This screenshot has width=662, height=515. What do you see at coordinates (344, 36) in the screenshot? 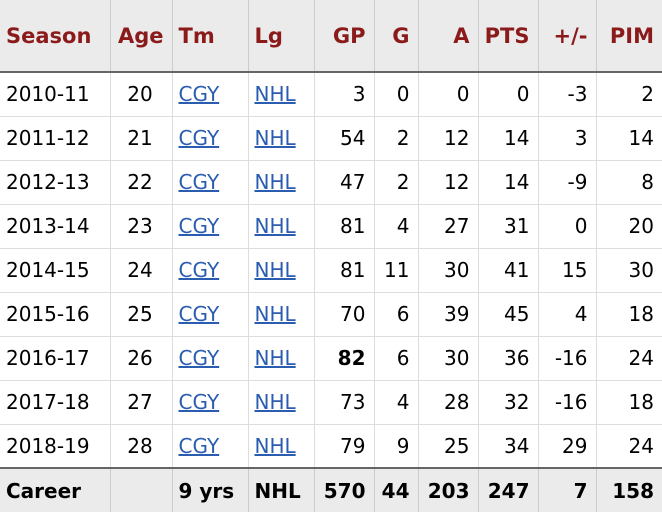
I see `column-header-gp: GP` at bounding box center [344, 36].